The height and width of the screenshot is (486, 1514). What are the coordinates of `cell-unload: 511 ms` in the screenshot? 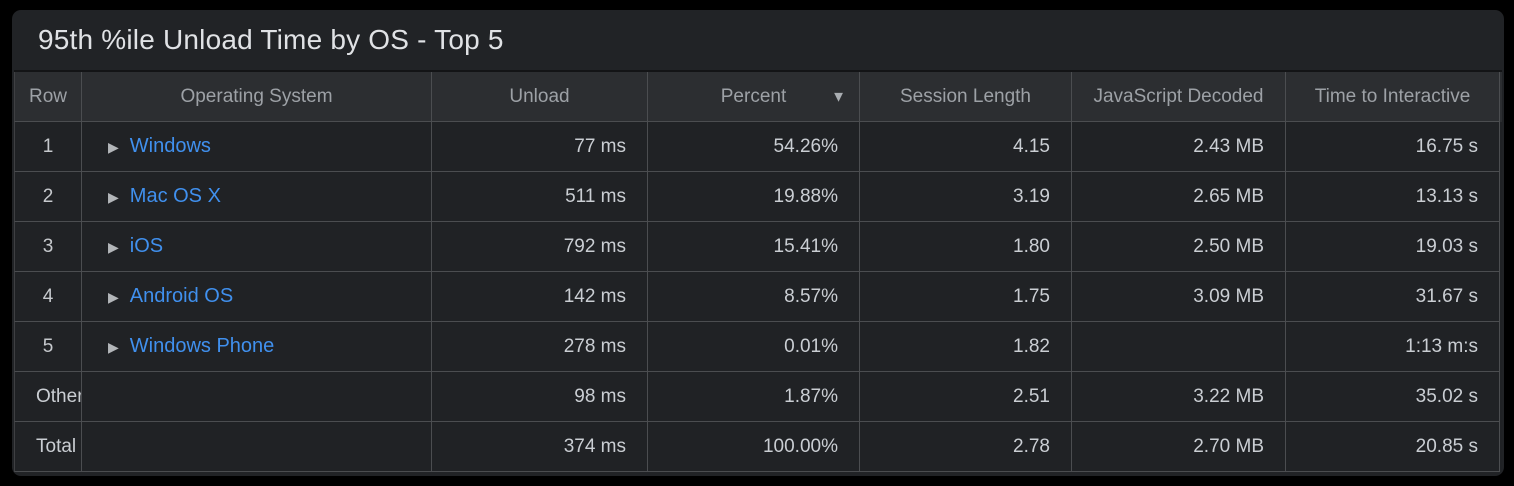 It's located at (540, 197).